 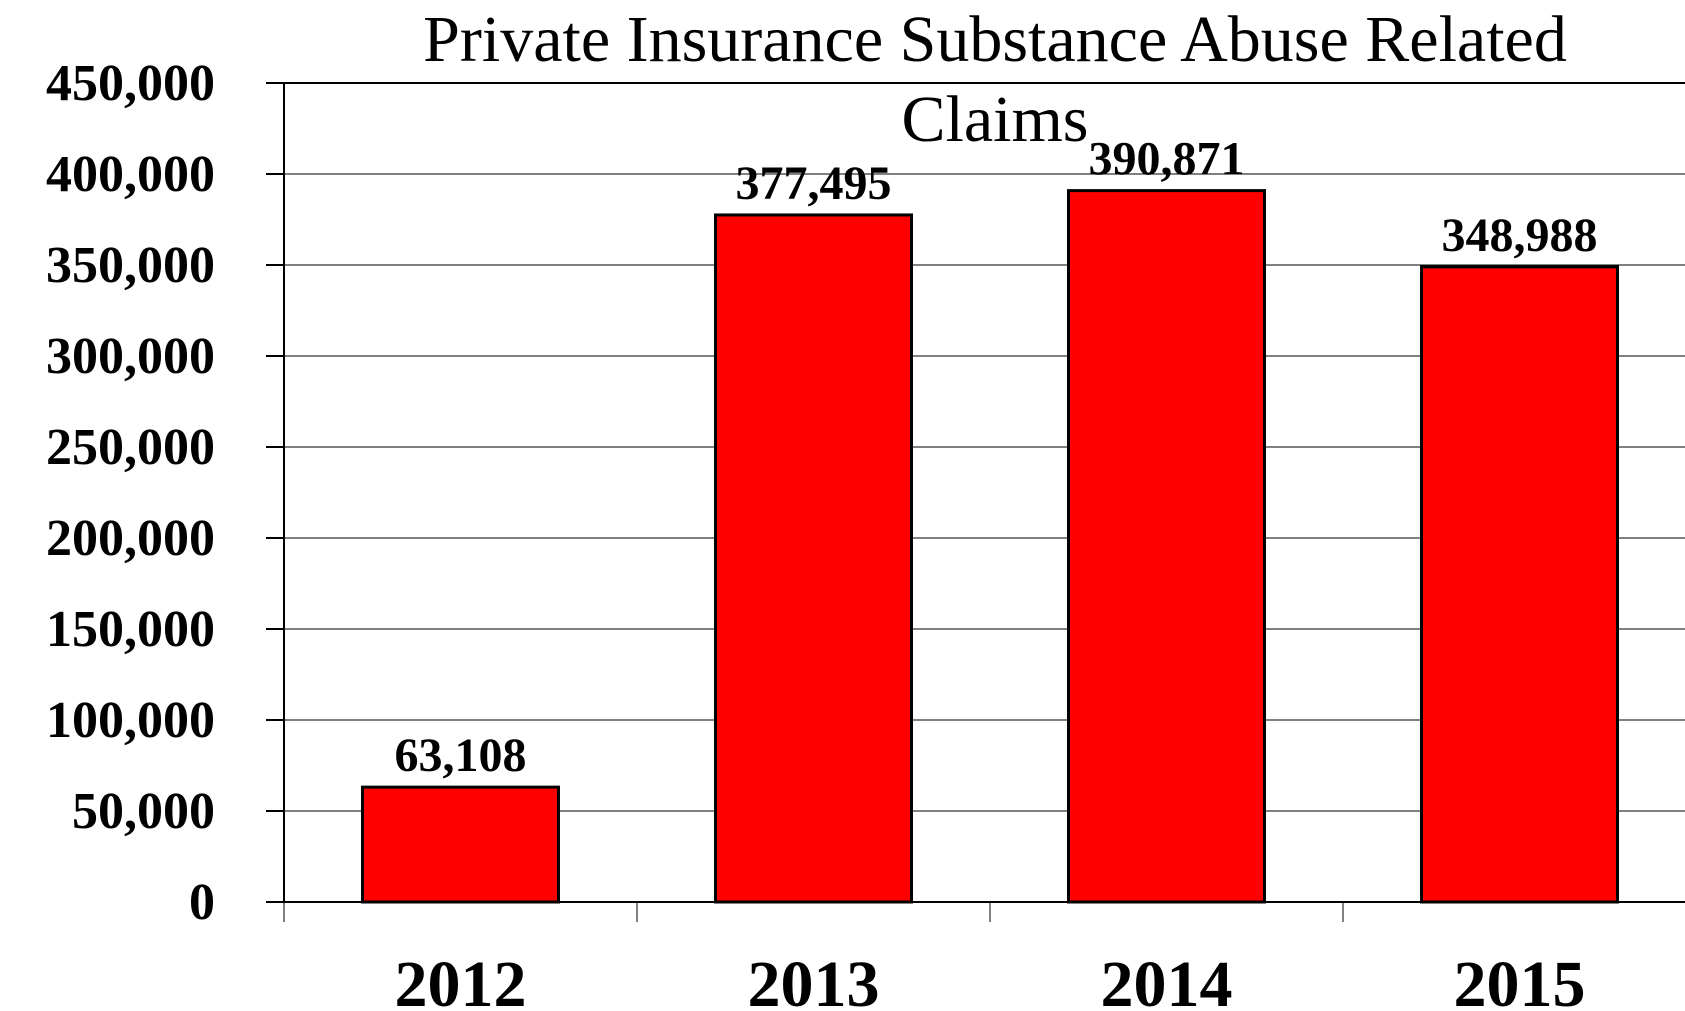 What do you see at coordinates (461, 755) in the screenshot?
I see `data-label: 63,108` at bounding box center [461, 755].